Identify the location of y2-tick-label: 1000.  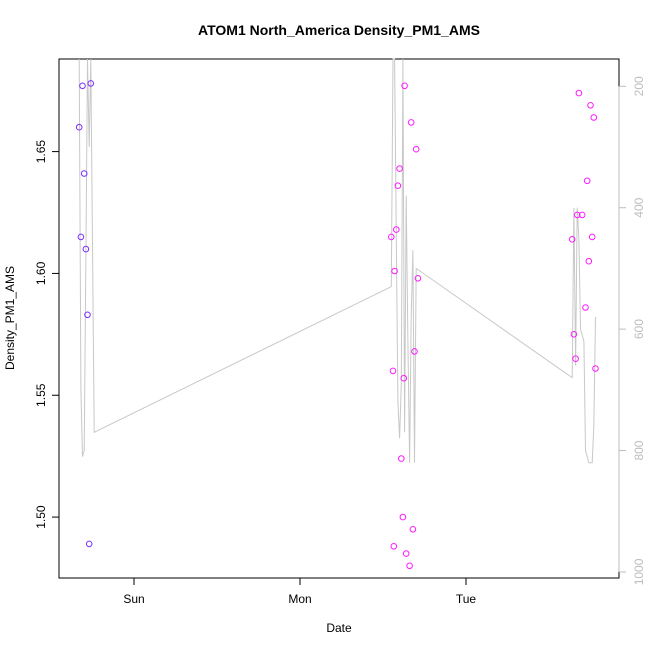
(639, 571).